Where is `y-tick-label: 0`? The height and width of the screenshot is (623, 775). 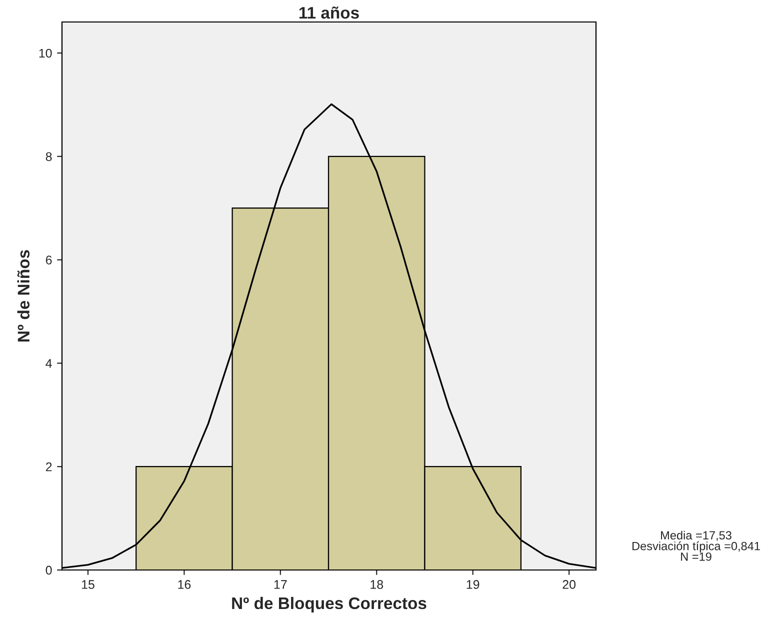 y-tick-label: 0 is located at coordinates (49, 570).